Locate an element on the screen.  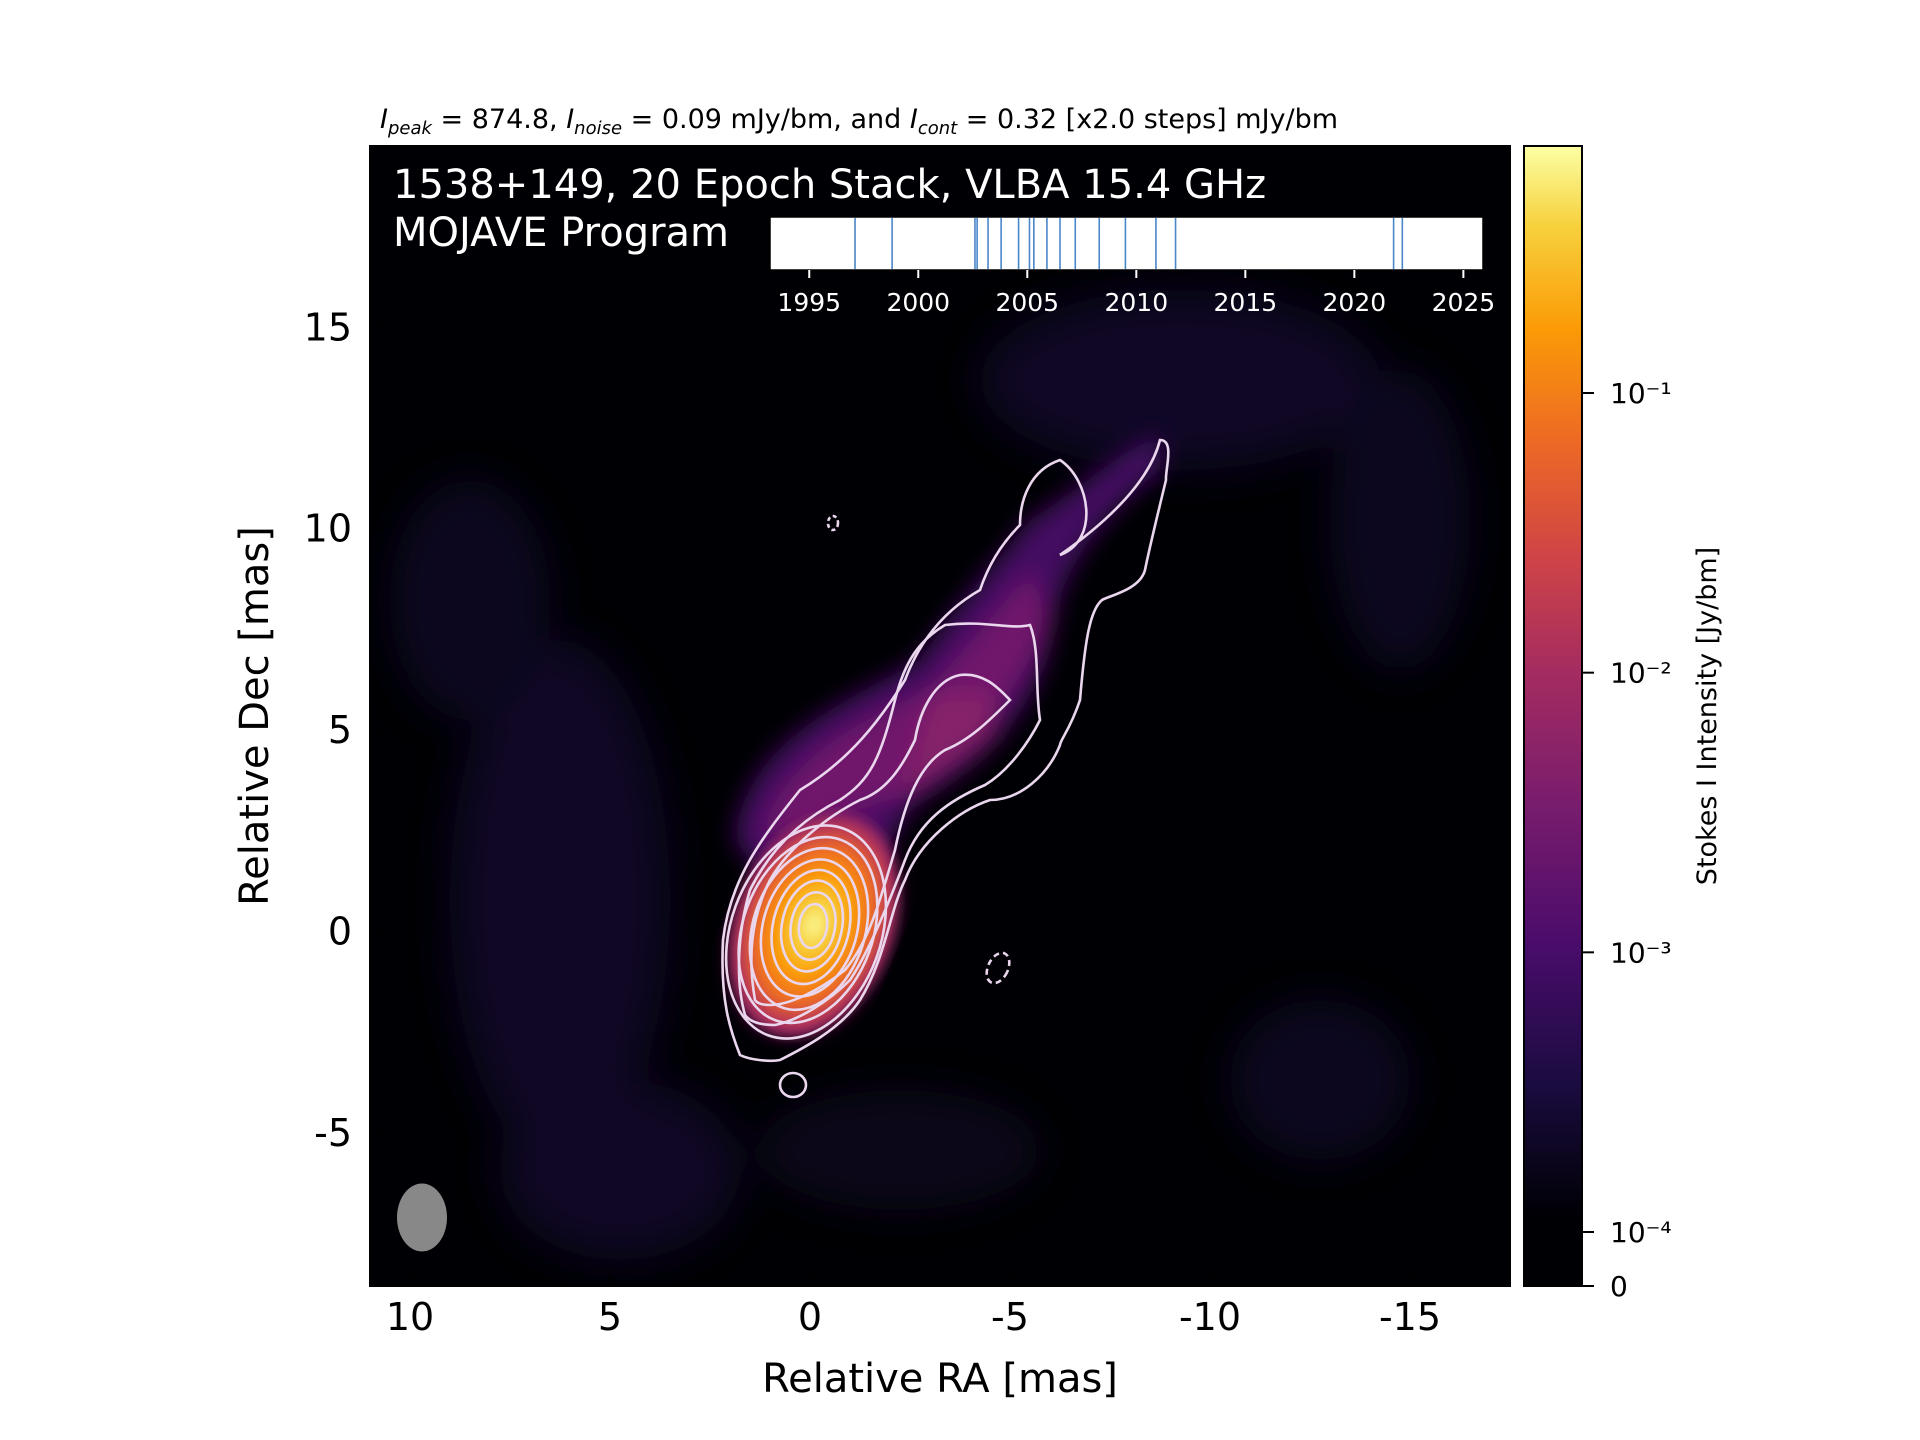
peak-symbol: I is located at coordinates (384, 119).